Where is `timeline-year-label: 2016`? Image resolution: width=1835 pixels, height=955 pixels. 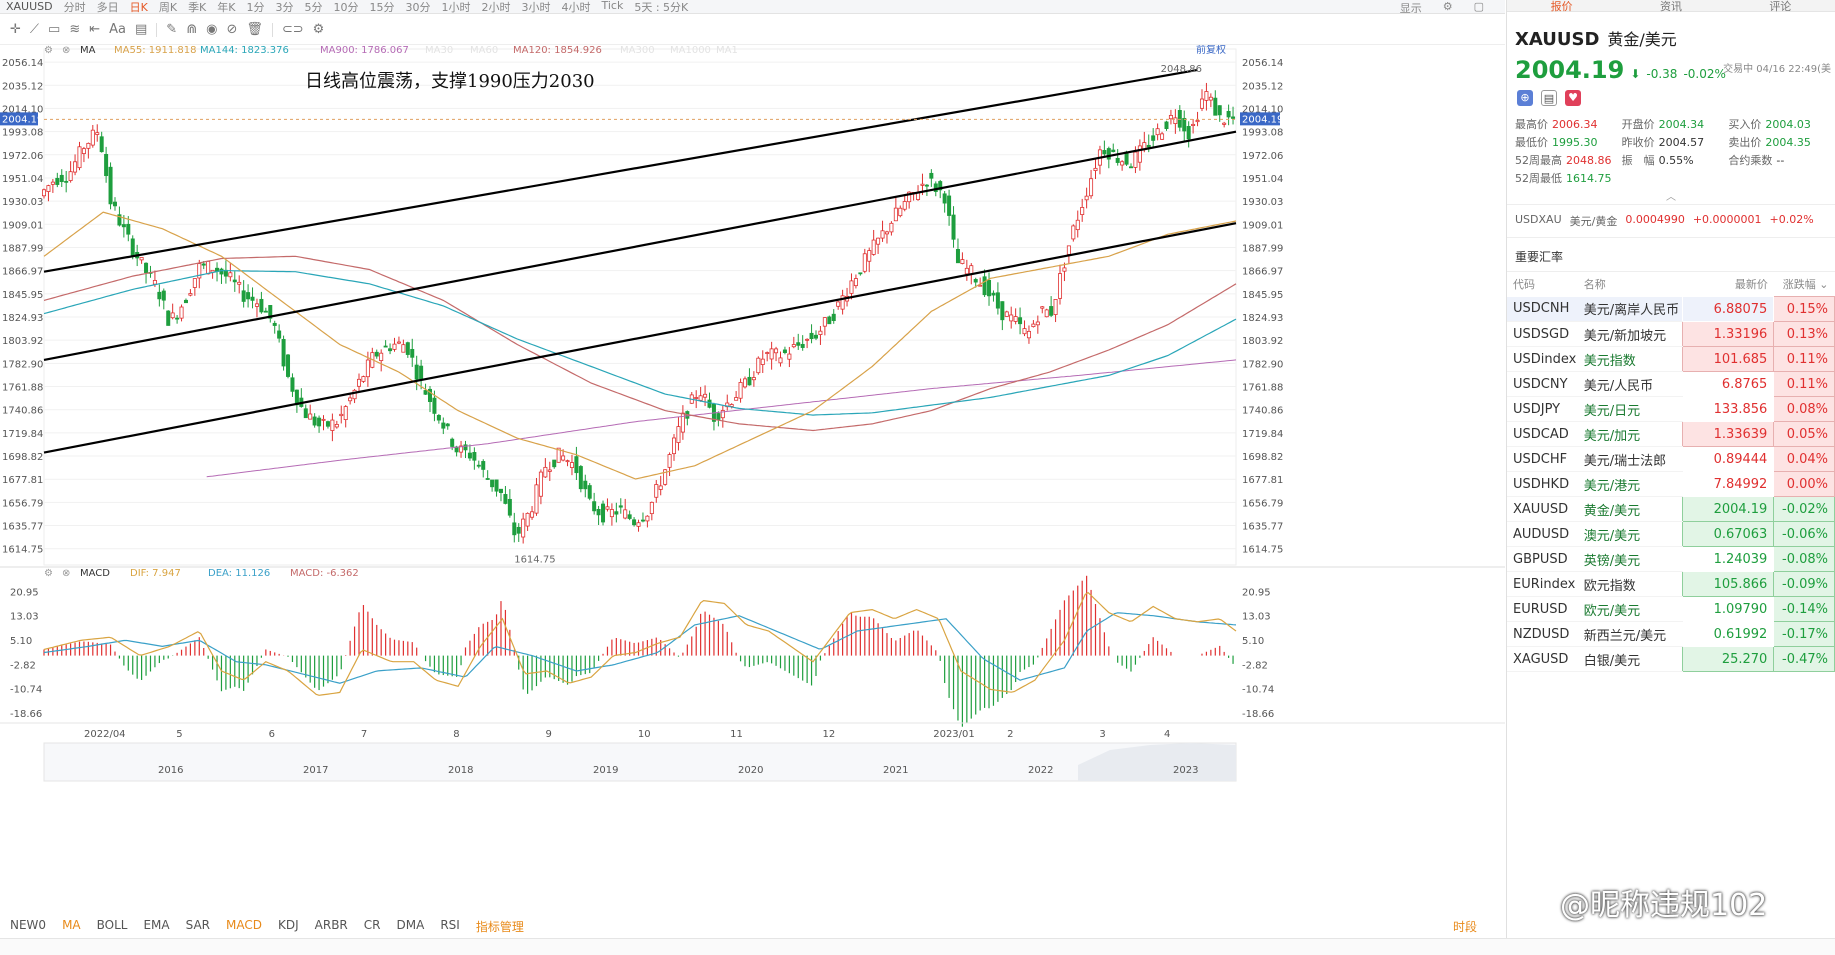
timeline-year-label: 2016 is located at coordinates (170, 770).